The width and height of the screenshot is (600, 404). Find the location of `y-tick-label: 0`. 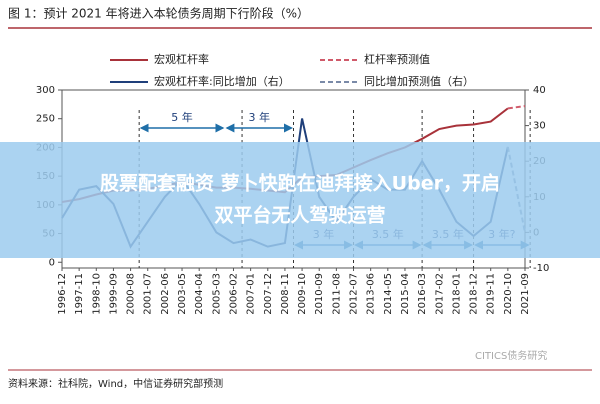

y-tick-label: 0 is located at coordinates (52, 262).